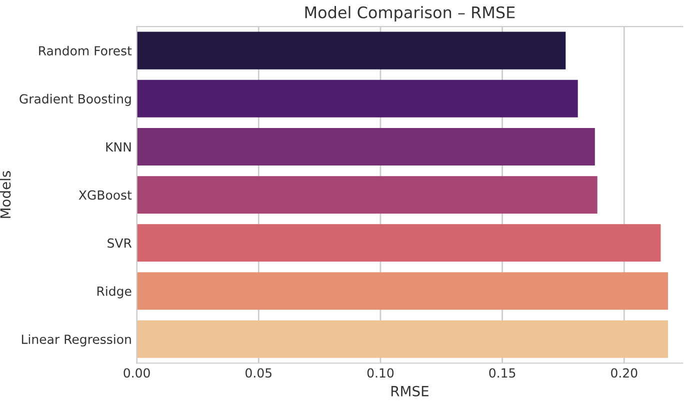 This screenshot has height=408, width=684. Describe the element at coordinates (380, 373) in the screenshot. I see `x-tick-label: 0.10` at that location.